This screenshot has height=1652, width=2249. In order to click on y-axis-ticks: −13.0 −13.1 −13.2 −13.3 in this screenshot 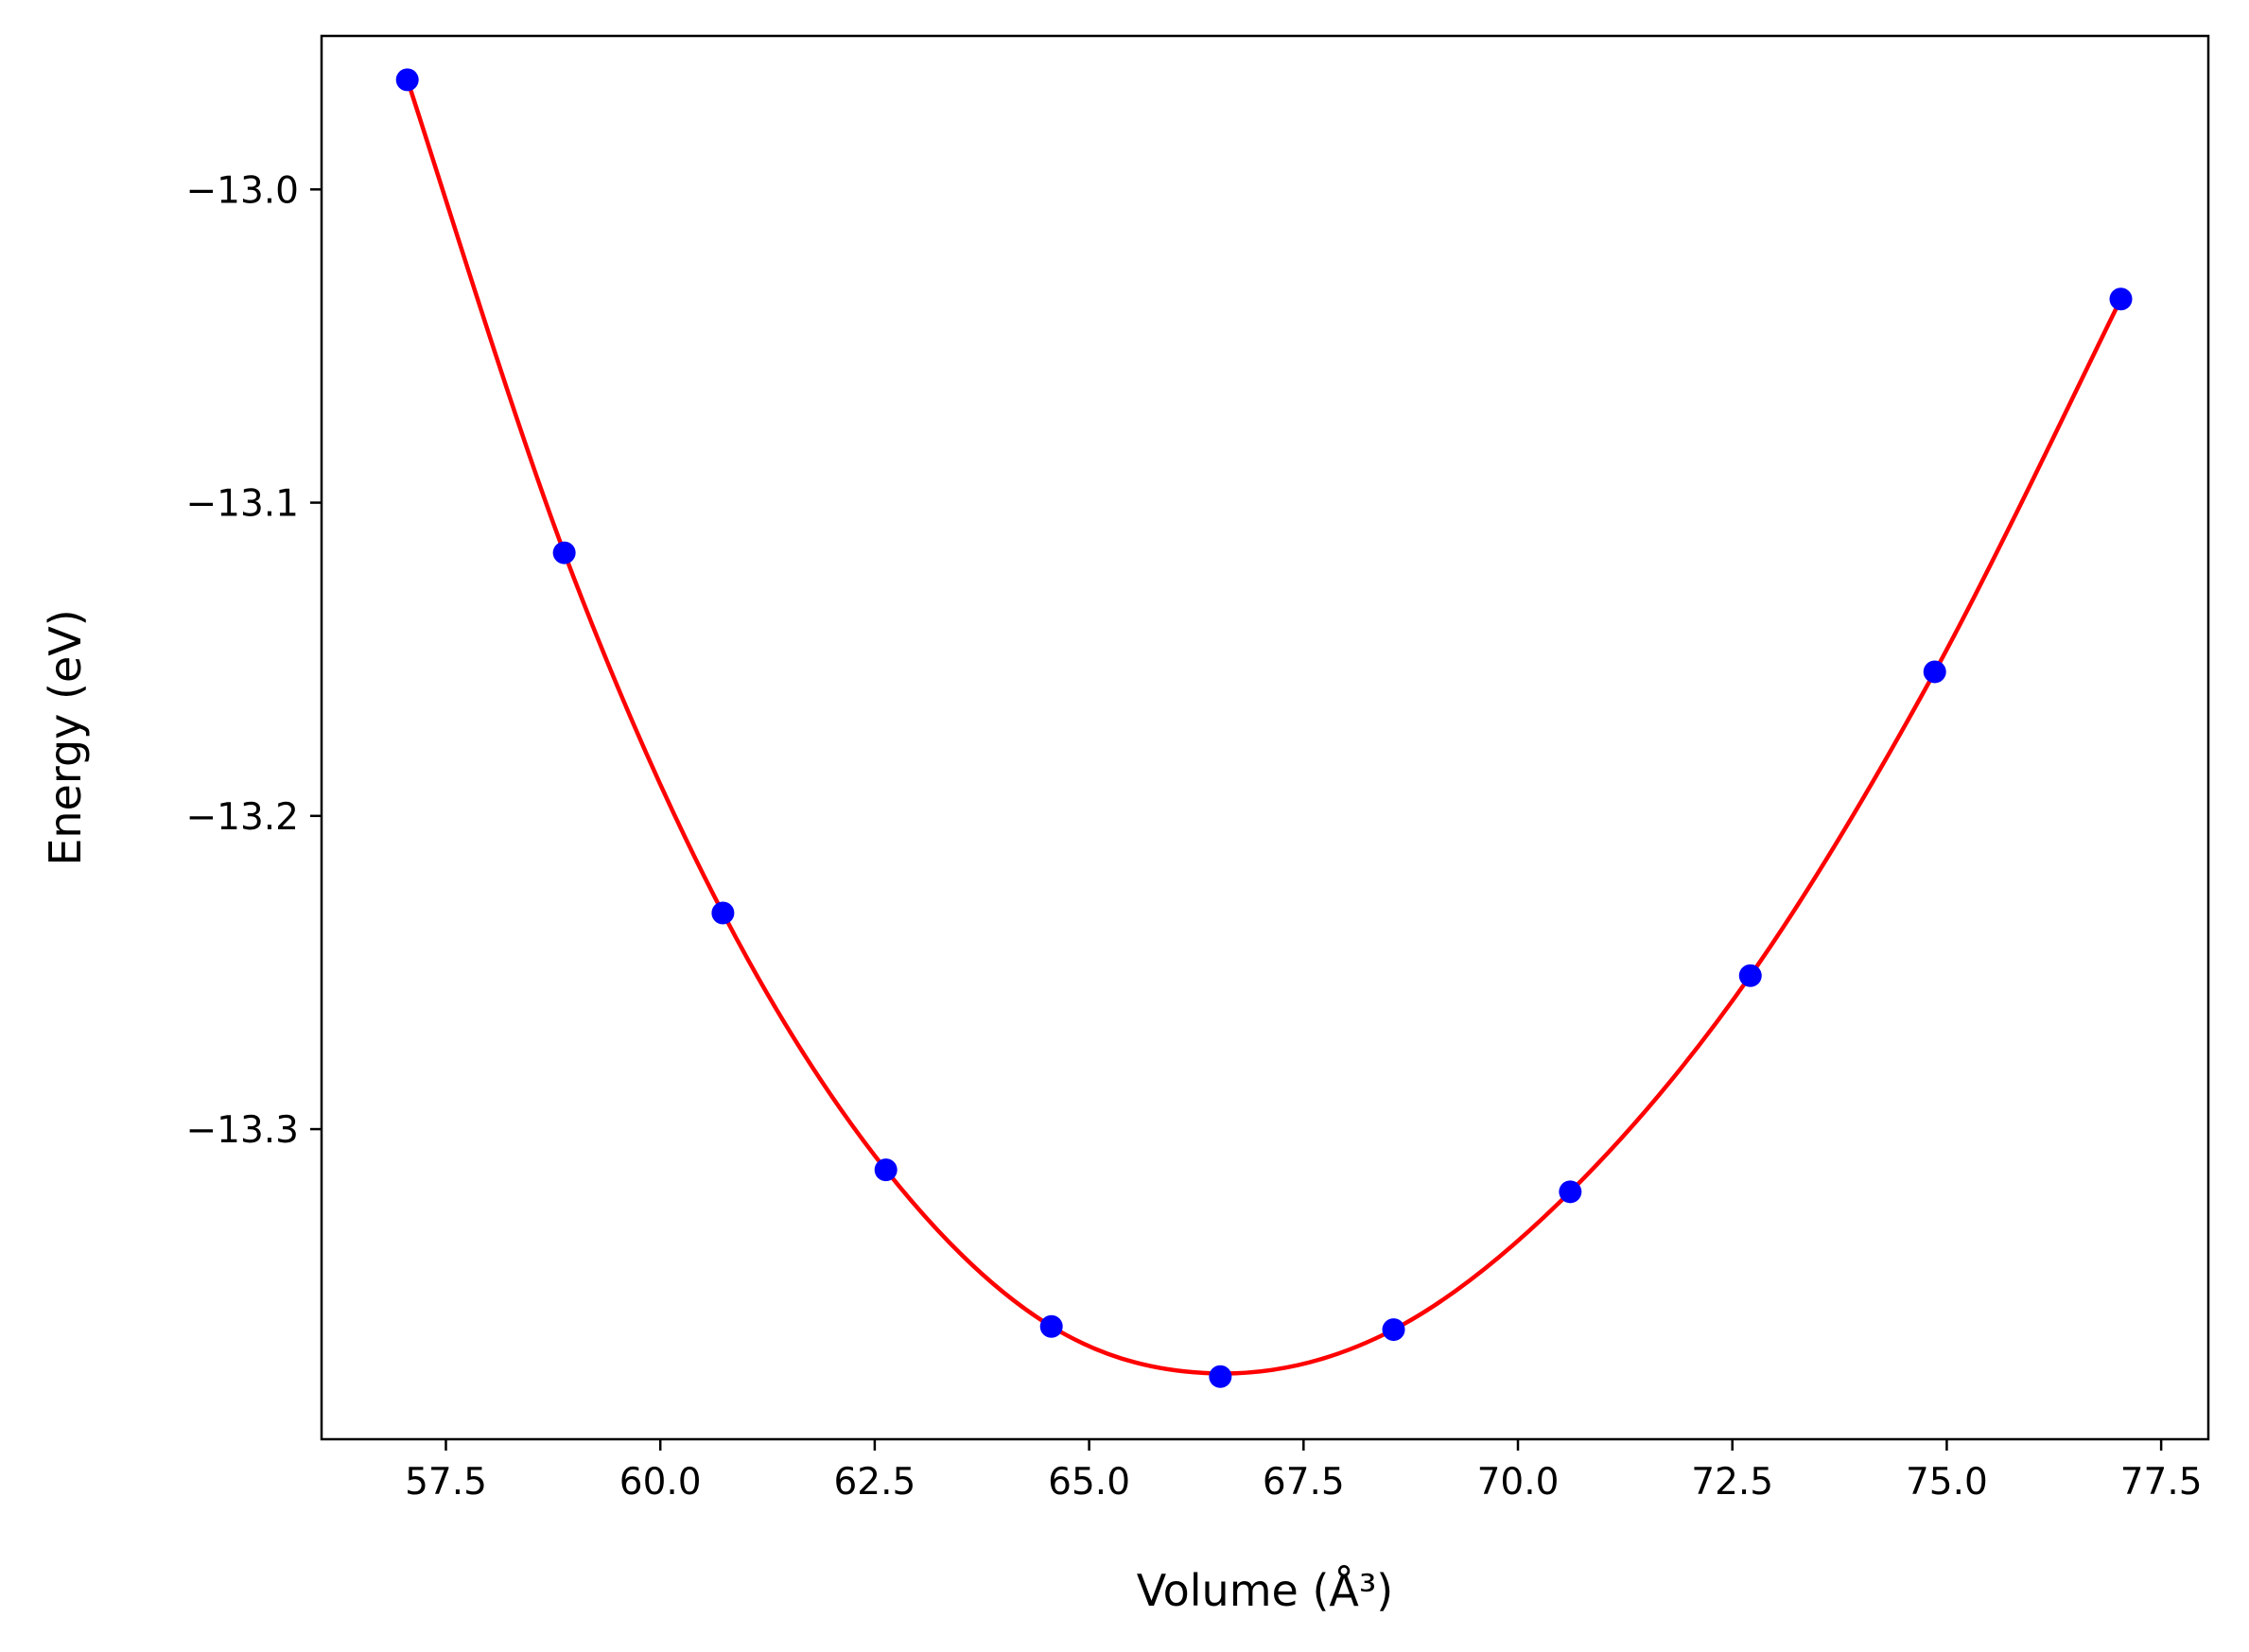, I will do `click(254, 661)`.